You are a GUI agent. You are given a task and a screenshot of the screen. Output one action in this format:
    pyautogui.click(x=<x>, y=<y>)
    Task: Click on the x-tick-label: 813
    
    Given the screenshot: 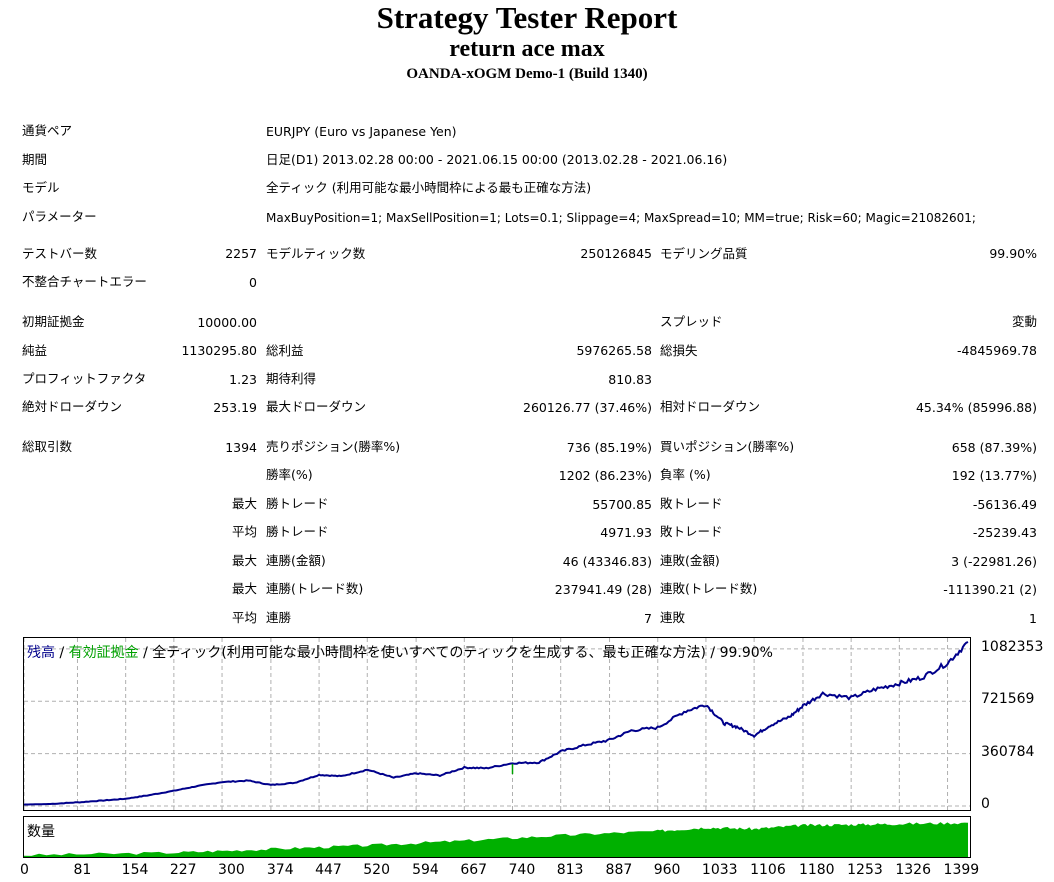 What is the action you would take?
    pyautogui.click(x=570, y=870)
    